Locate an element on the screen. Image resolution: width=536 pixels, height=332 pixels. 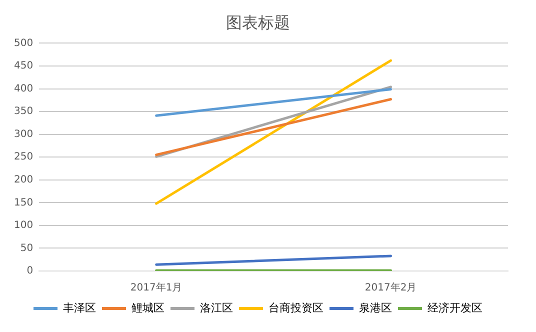
y-tick-label: 250 is located at coordinates (24, 157).